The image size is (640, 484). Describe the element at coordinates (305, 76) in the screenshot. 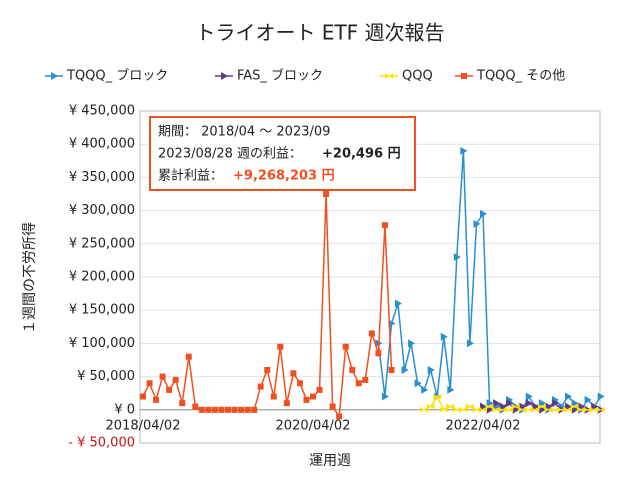

I see `legend: TQQQ_ ブロック FAS_ ブロック QQQ TQQQ_ その他` at that location.